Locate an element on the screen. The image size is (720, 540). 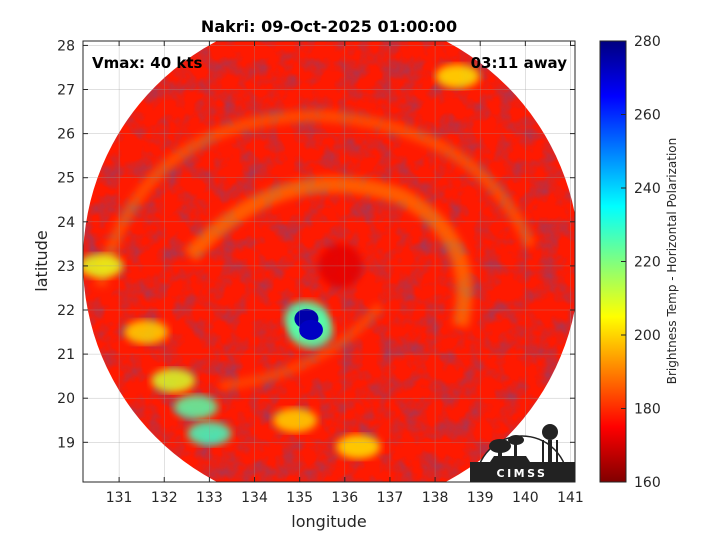
logo-banner is located at coordinates (522, 472).